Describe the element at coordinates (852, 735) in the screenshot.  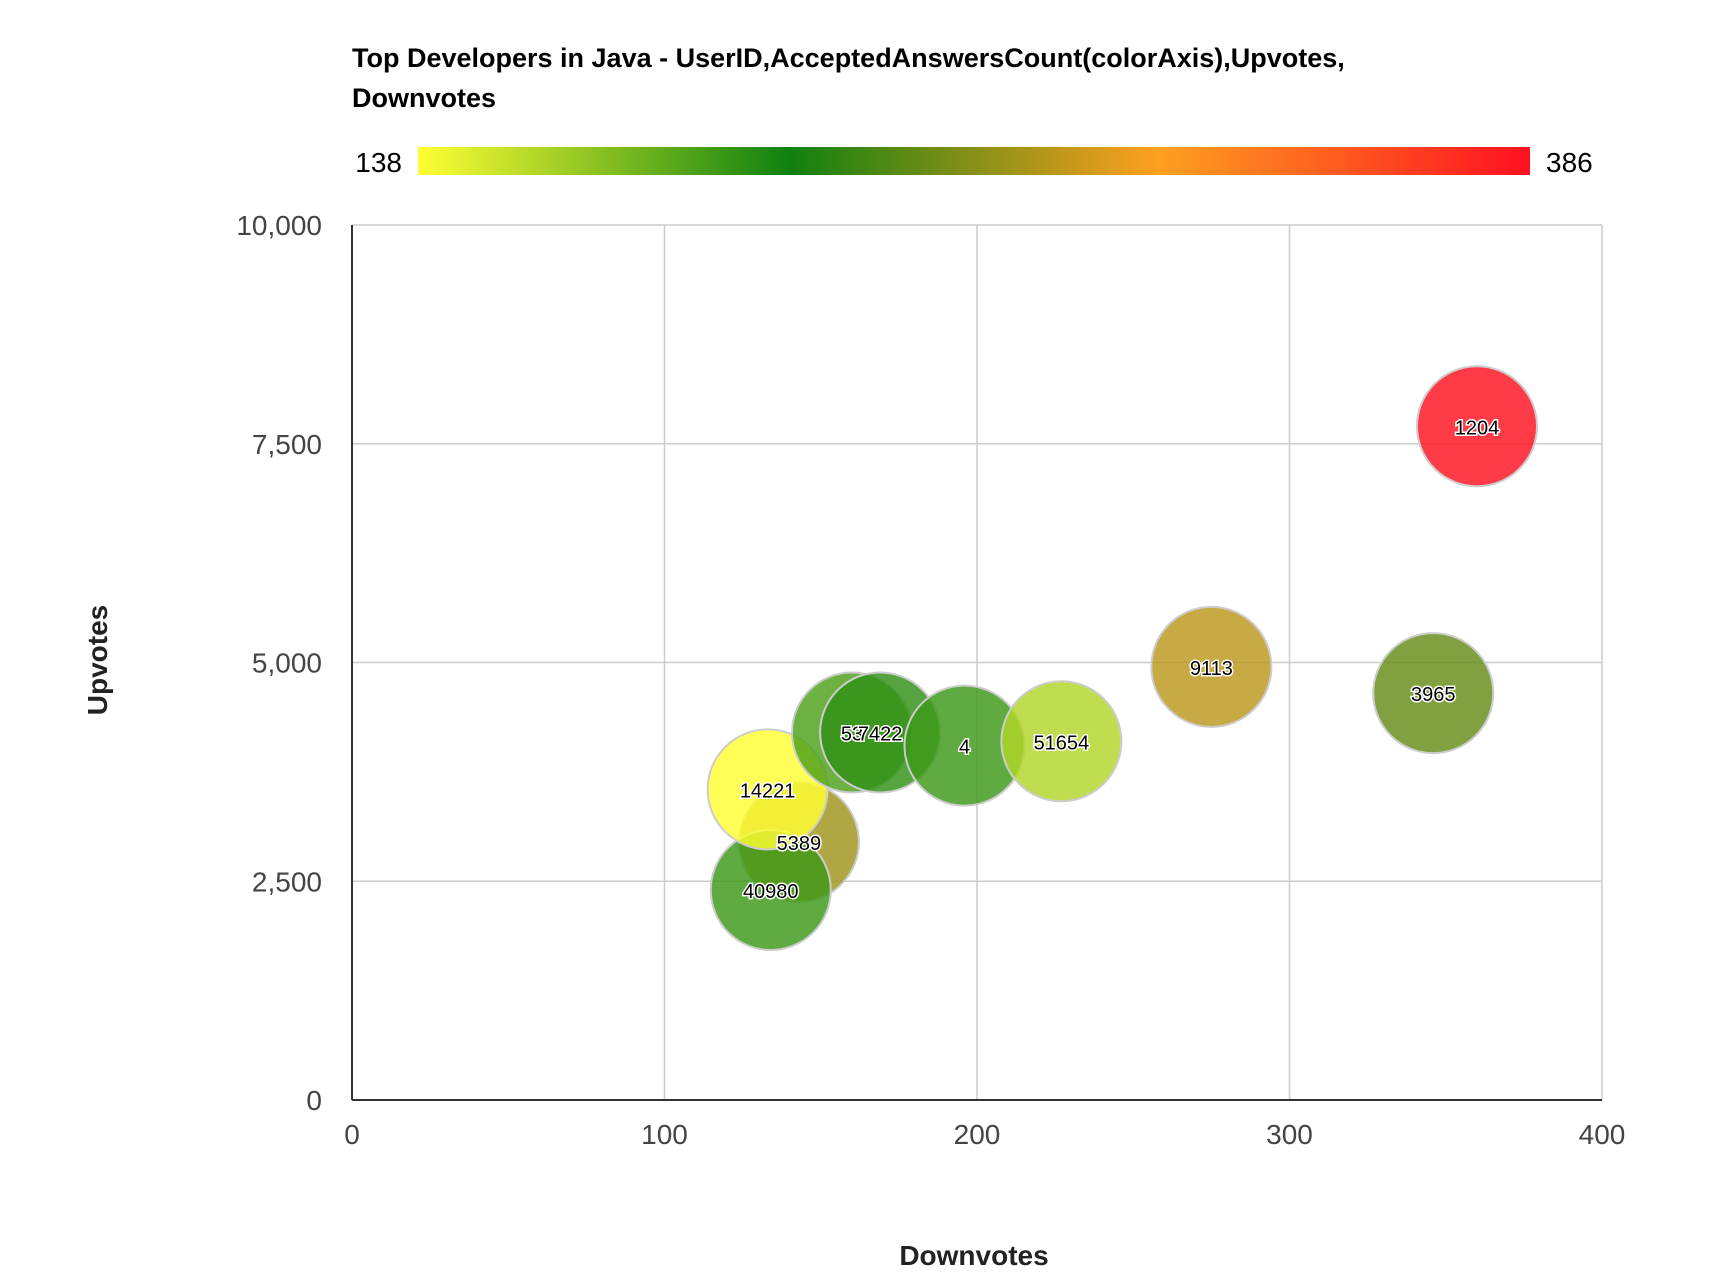
I see `bubble-label: 53` at that location.